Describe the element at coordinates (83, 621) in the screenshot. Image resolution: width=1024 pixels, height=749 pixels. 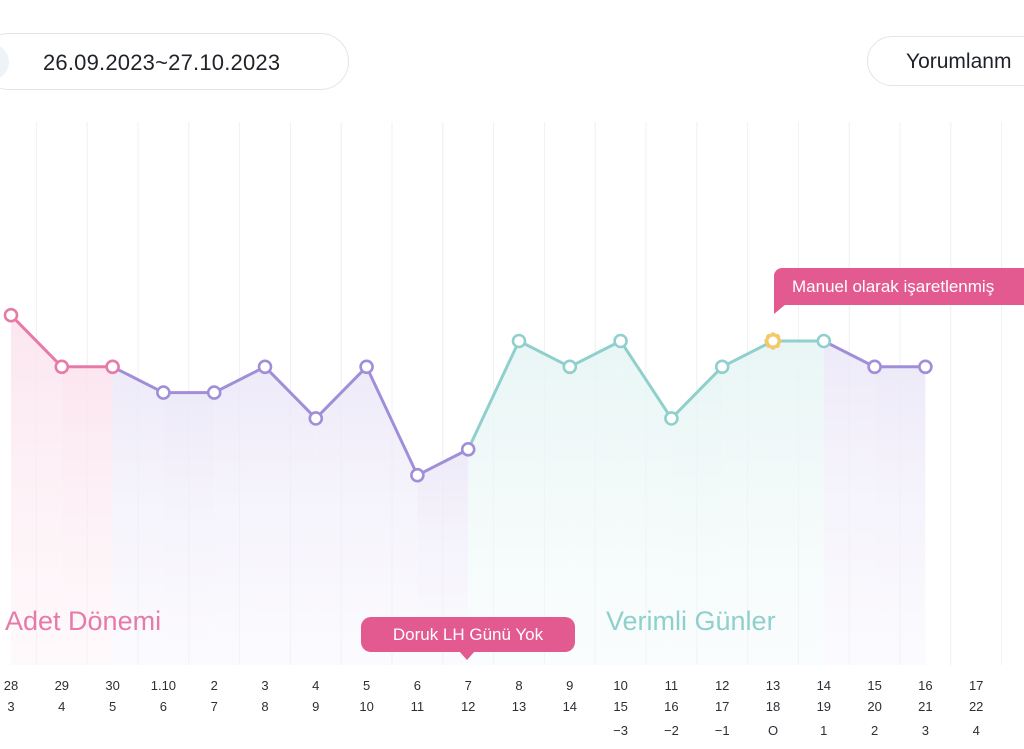
I see `period-zone-label: Adet Dönemi` at that location.